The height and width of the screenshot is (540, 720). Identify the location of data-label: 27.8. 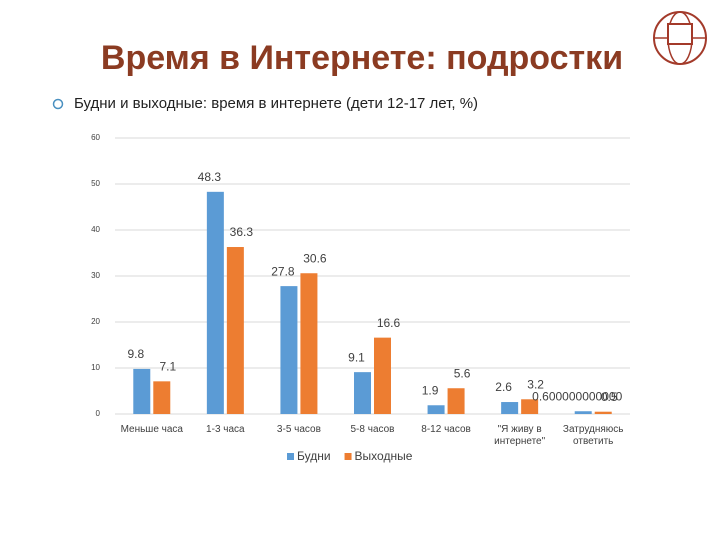
(283, 271).